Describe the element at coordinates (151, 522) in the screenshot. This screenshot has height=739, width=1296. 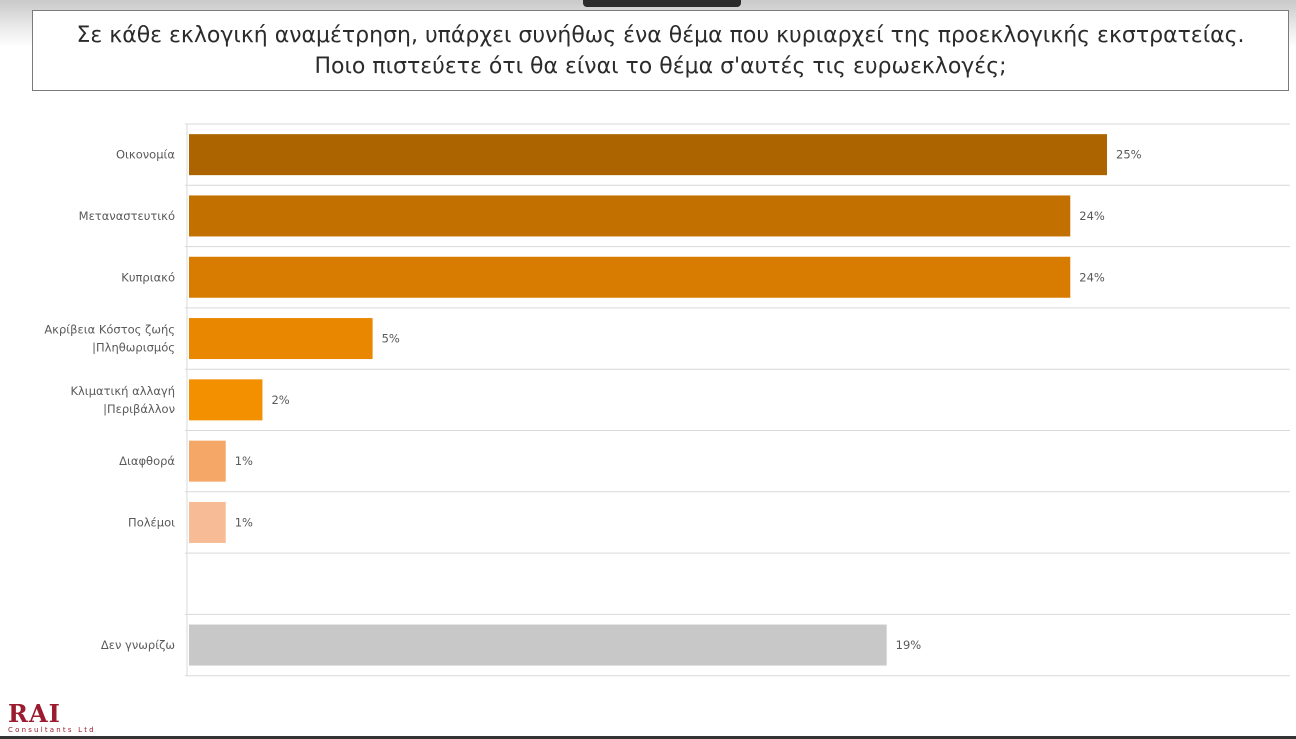
I see `category-label: Πολέμοι` at that location.